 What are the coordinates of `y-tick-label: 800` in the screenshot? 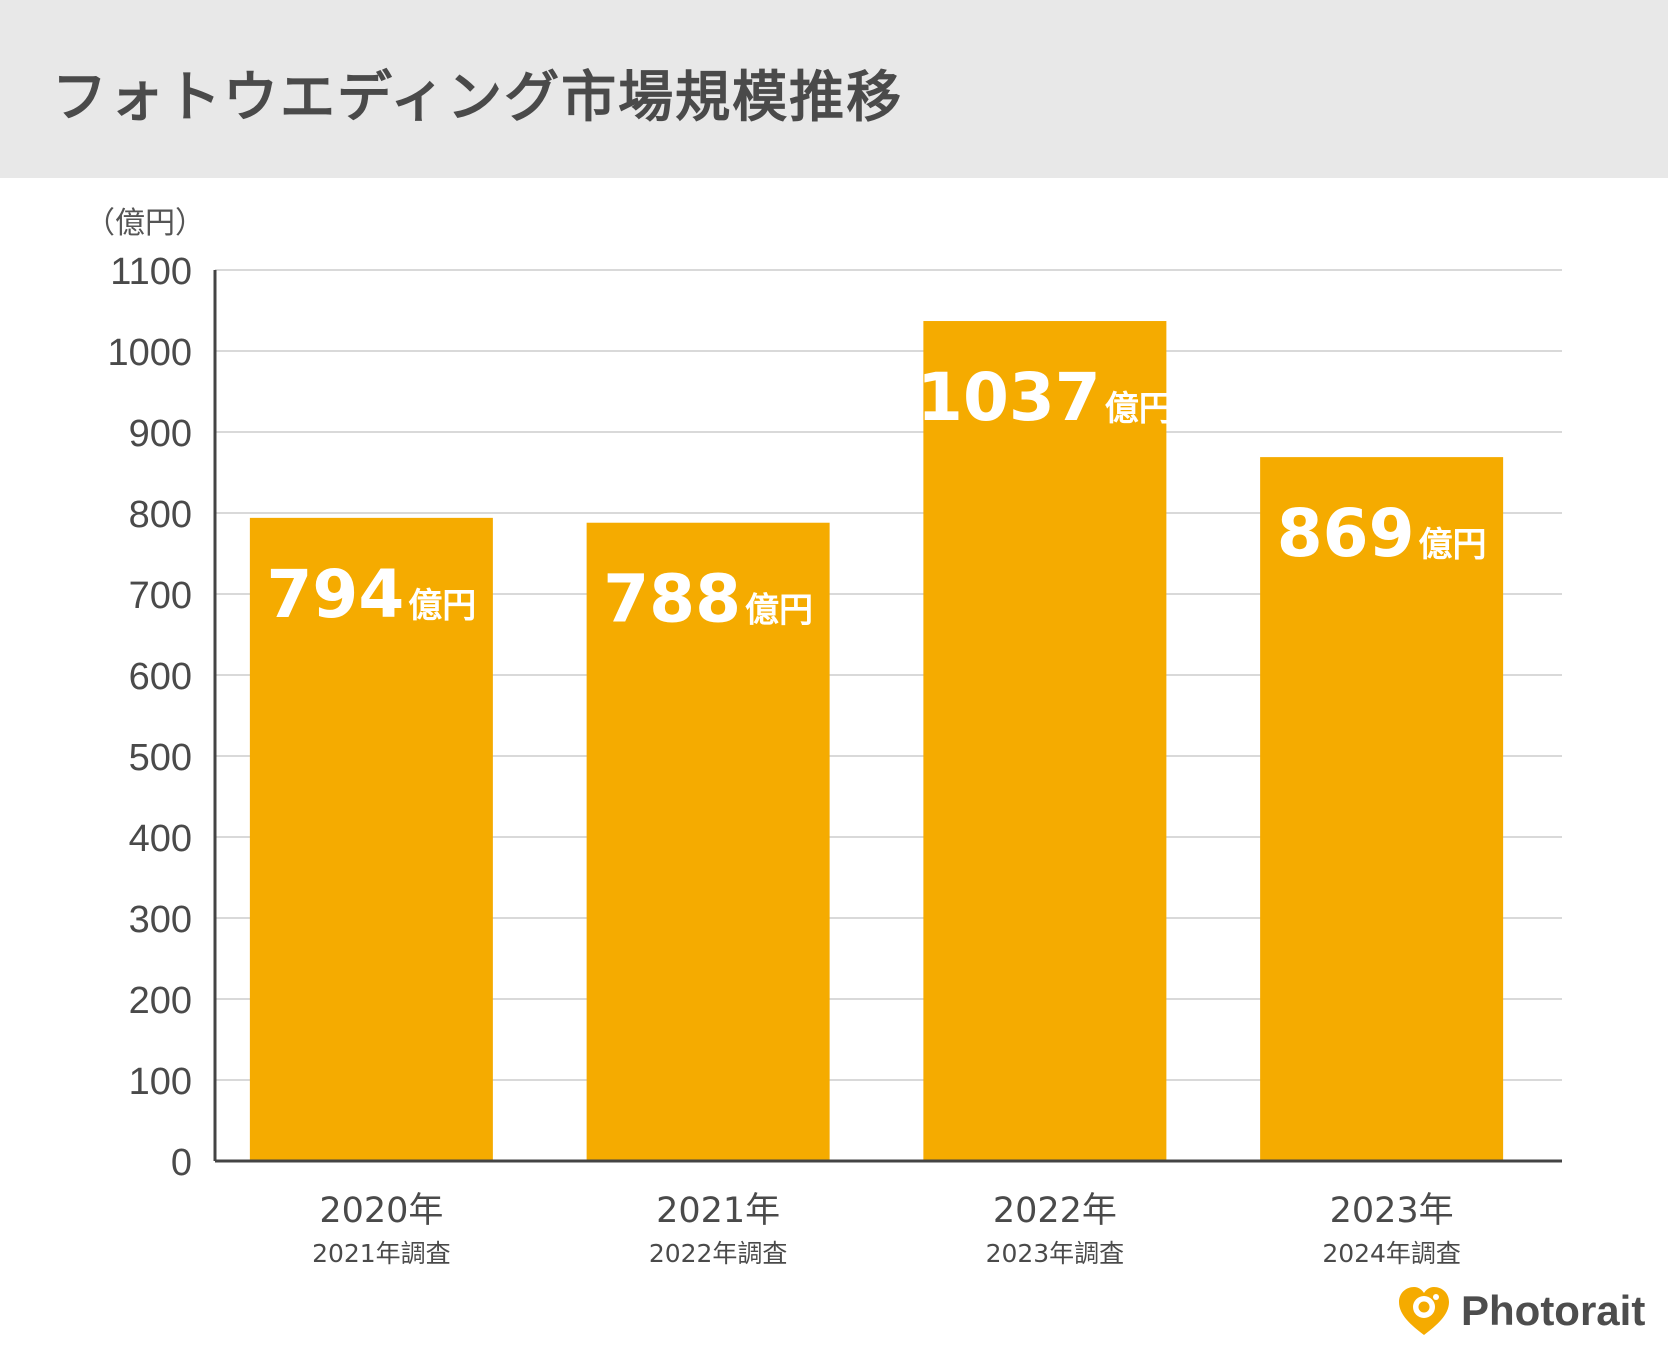 It's located at (160, 515).